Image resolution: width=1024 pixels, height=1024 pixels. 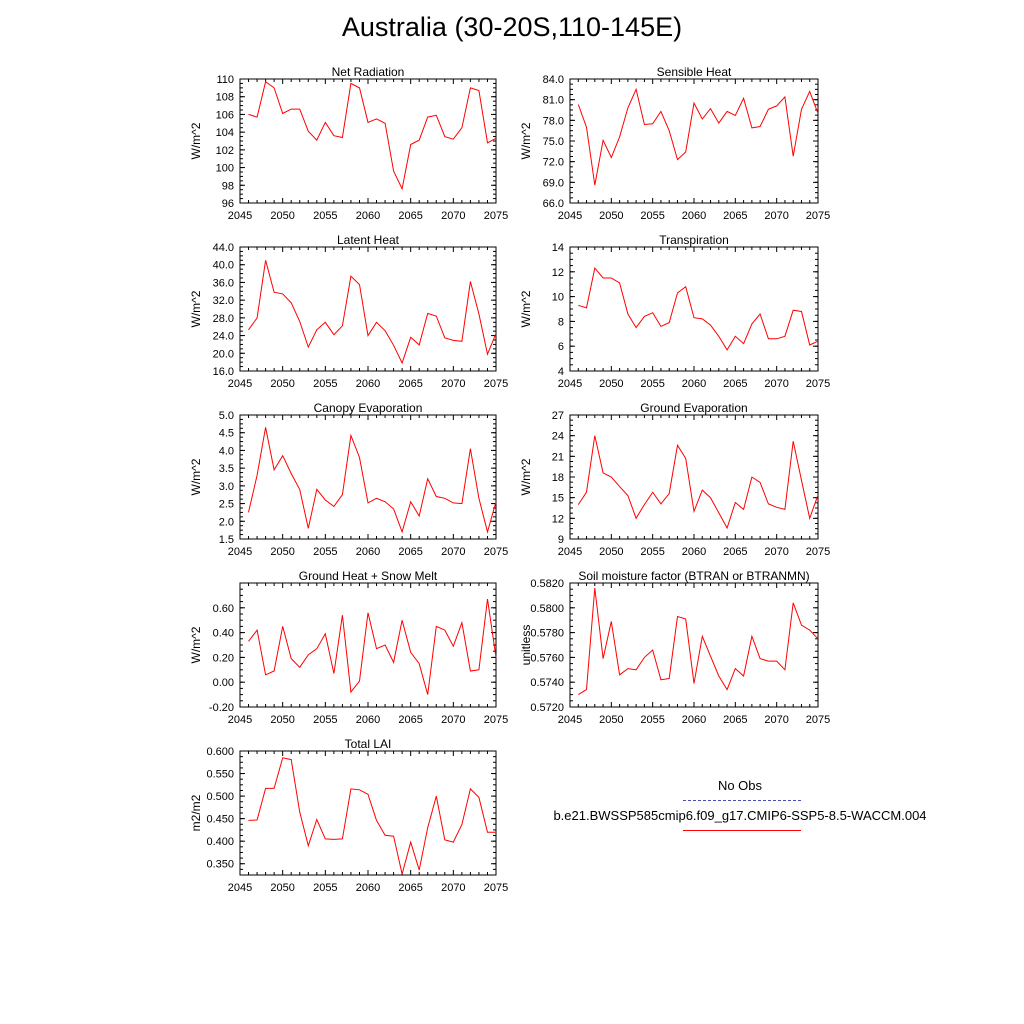 I want to click on panel-title: Ground Heat + Snow Melt, so click(x=368, y=576).